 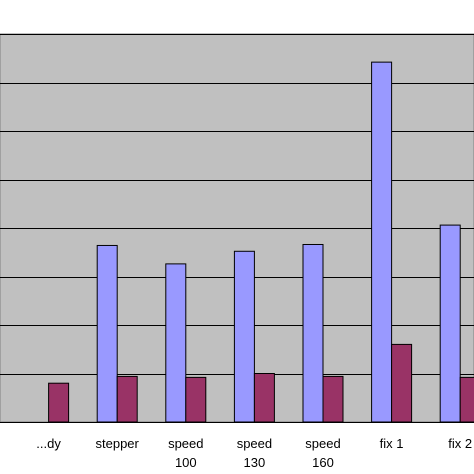 What do you see at coordinates (48, 443) in the screenshot?
I see `x-tick-label: ...dy` at bounding box center [48, 443].